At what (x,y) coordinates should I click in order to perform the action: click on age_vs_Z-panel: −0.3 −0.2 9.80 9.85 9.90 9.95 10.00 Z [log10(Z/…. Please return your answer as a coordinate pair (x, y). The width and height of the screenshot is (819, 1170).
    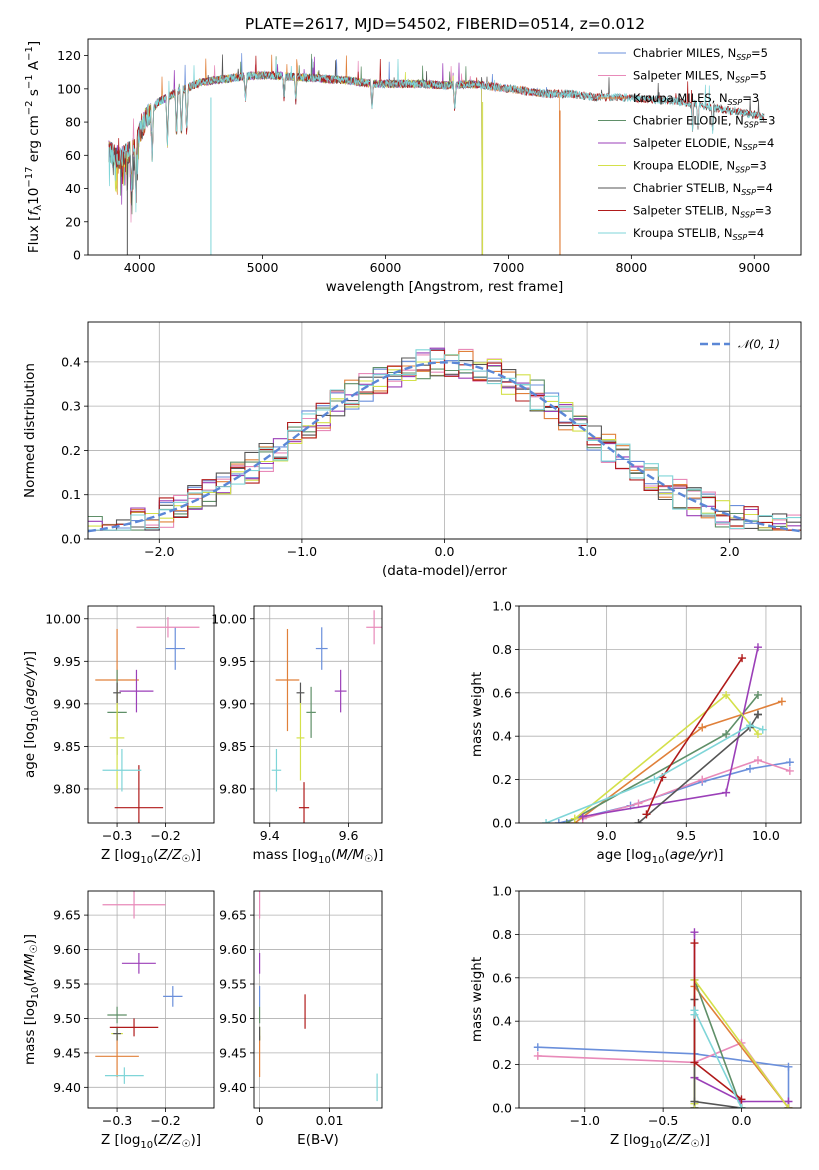
    Looking at the image, I should click on (118, 735).